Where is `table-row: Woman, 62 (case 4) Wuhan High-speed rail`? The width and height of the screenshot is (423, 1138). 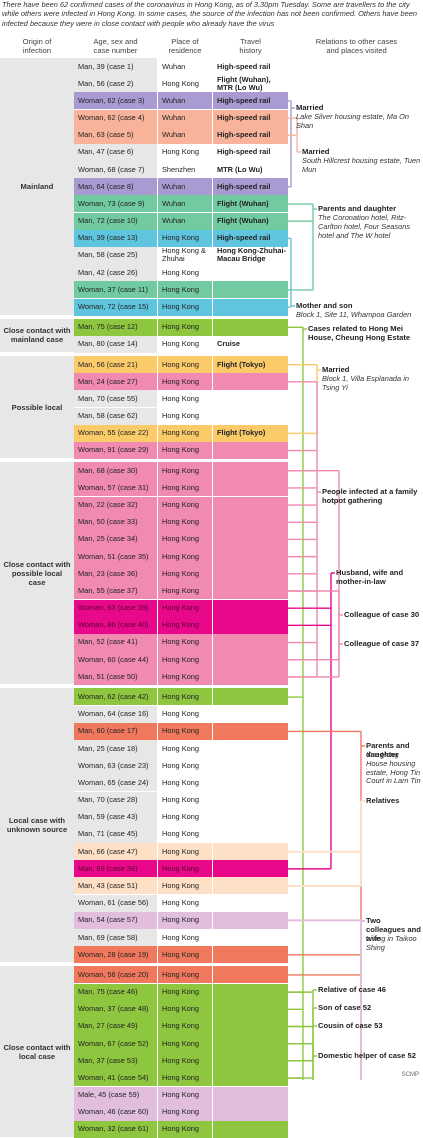
table-row: Woman, 62 (case 4) Wuhan High-speed rail is located at coordinates (181, 118).